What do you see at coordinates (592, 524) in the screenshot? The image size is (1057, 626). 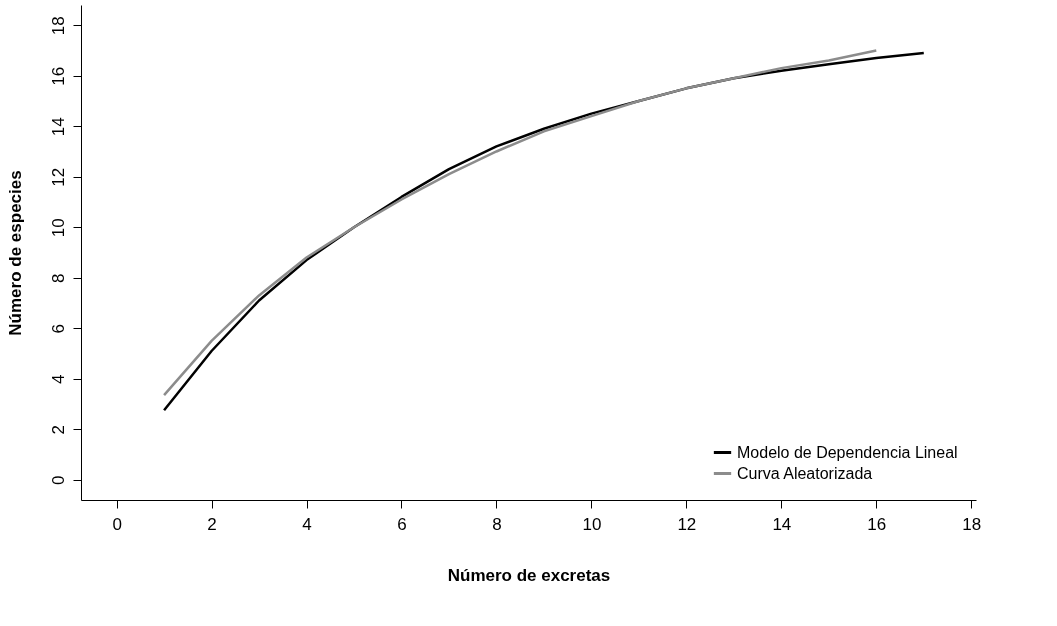 I see `x-tick-label: 10` at bounding box center [592, 524].